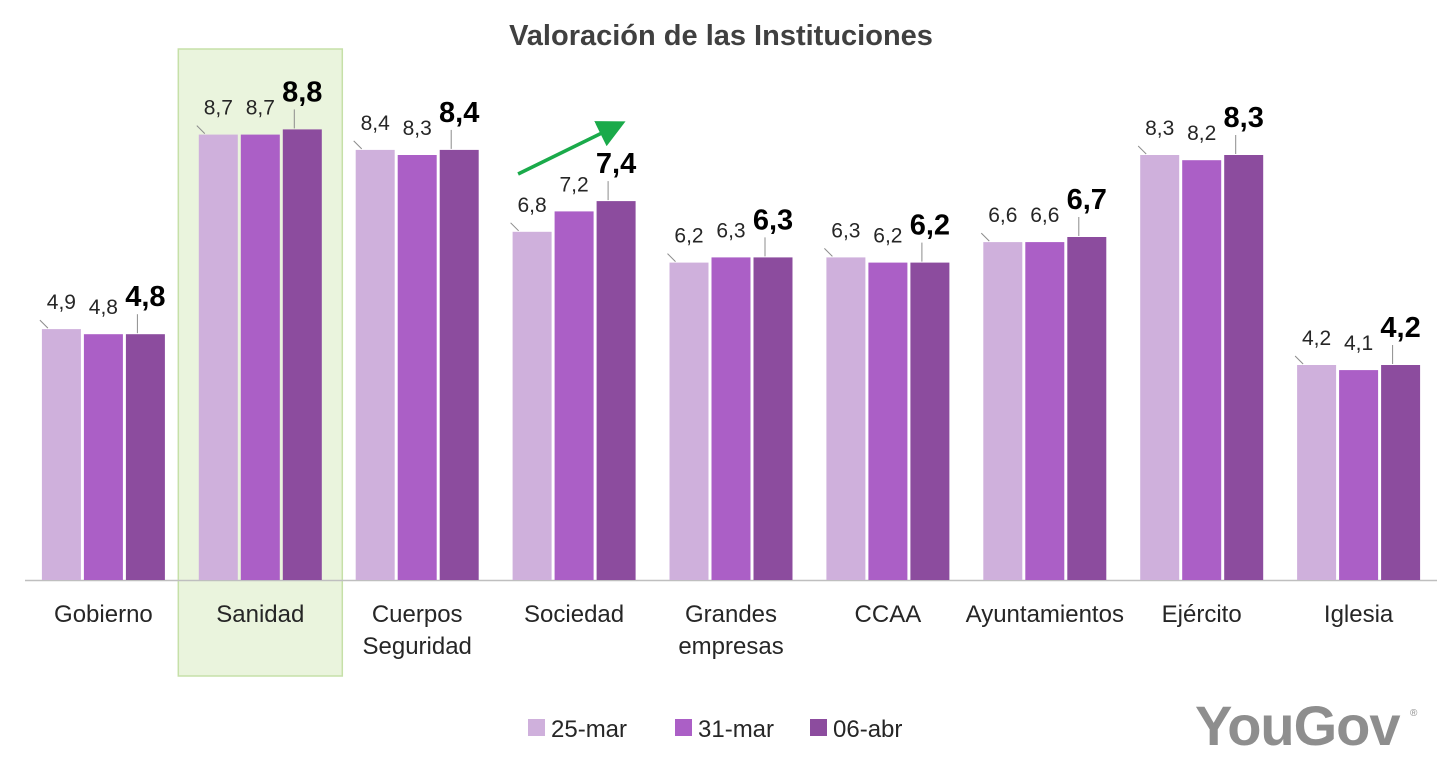  Describe the element at coordinates (1359, 475) in the screenshot. I see `bar-iglesia-31-mar` at that location.